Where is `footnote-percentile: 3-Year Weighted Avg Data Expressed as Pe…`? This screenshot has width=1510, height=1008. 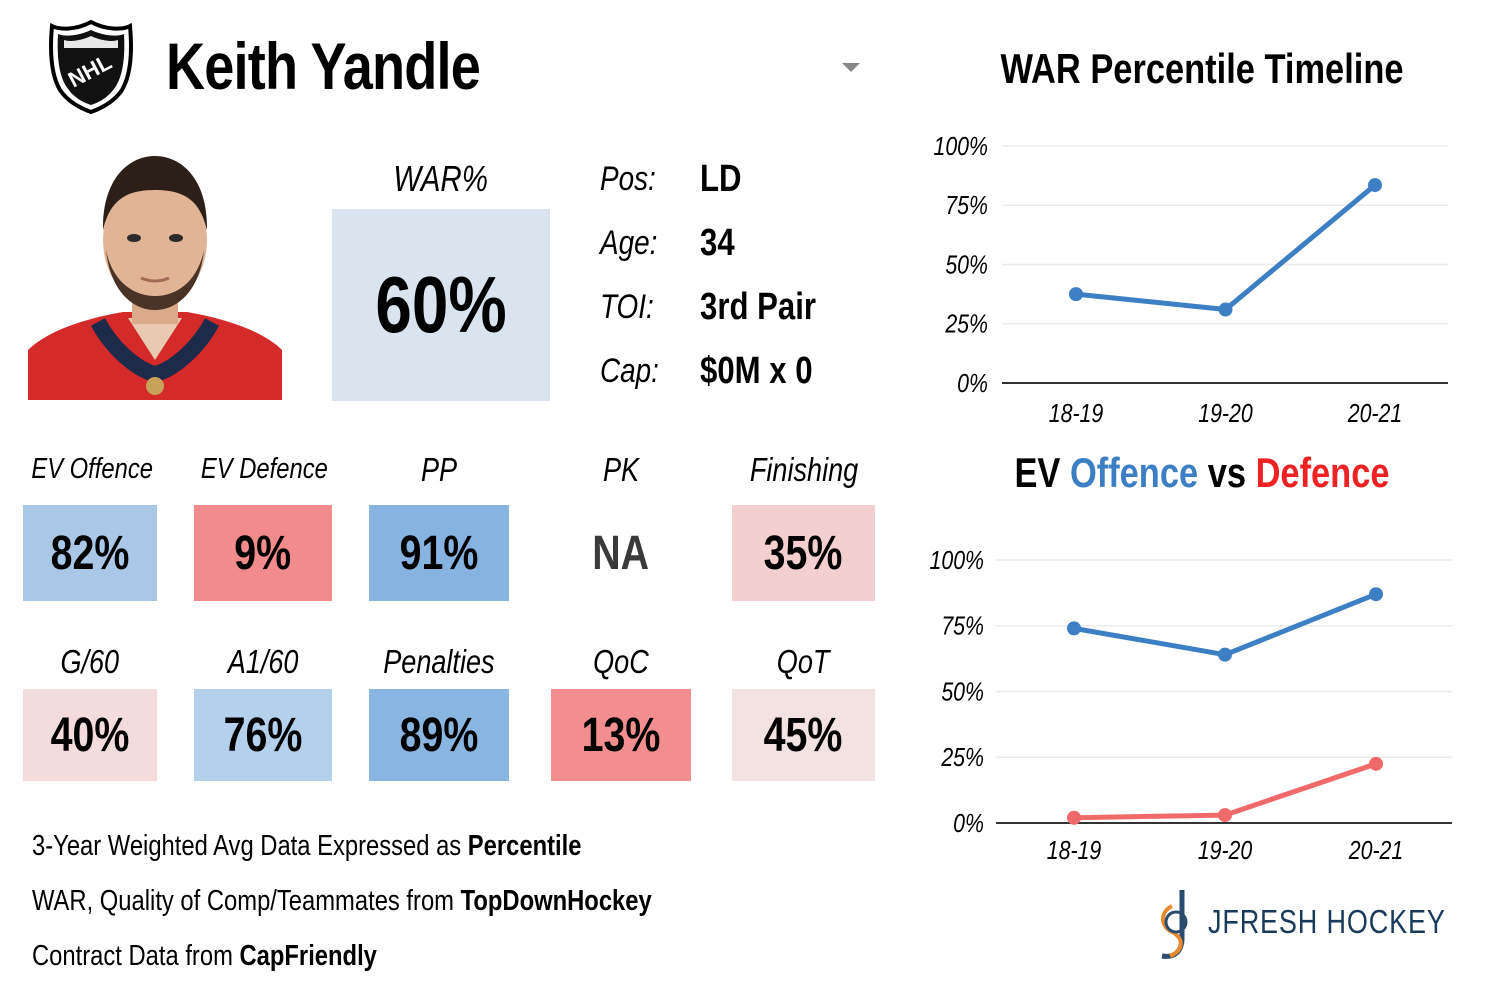
footnote-percentile: 3-Year Weighted Avg Data Expressed as Pe… is located at coordinates (307, 846).